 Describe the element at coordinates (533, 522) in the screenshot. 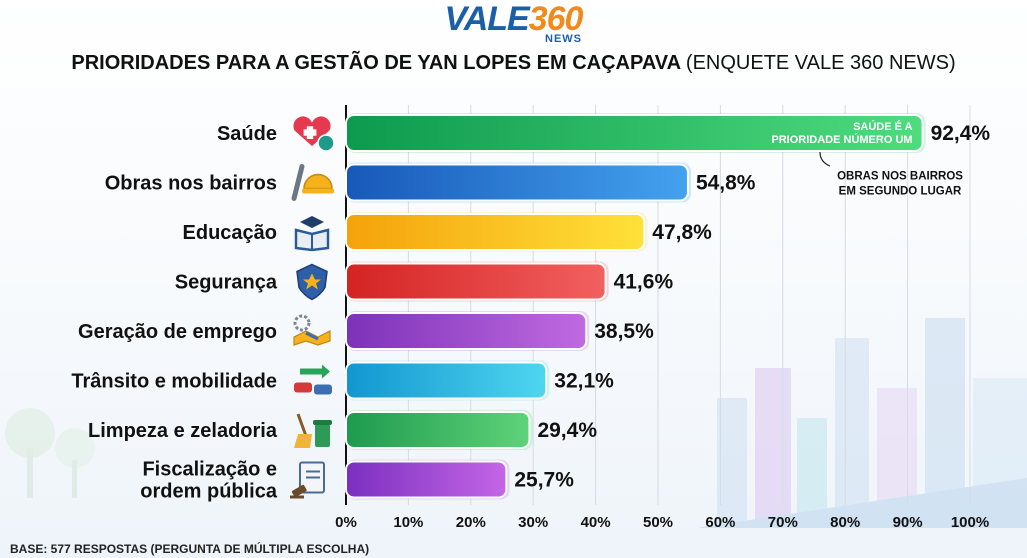

I see `x-tick-label: 30%` at that location.